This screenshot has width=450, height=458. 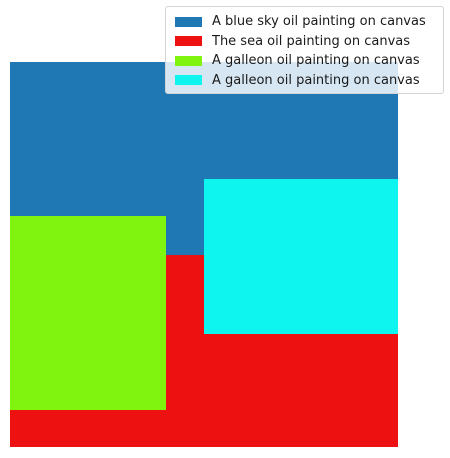 What do you see at coordinates (301, 256) in the screenshot?
I see `galleon-region-right` at bounding box center [301, 256].